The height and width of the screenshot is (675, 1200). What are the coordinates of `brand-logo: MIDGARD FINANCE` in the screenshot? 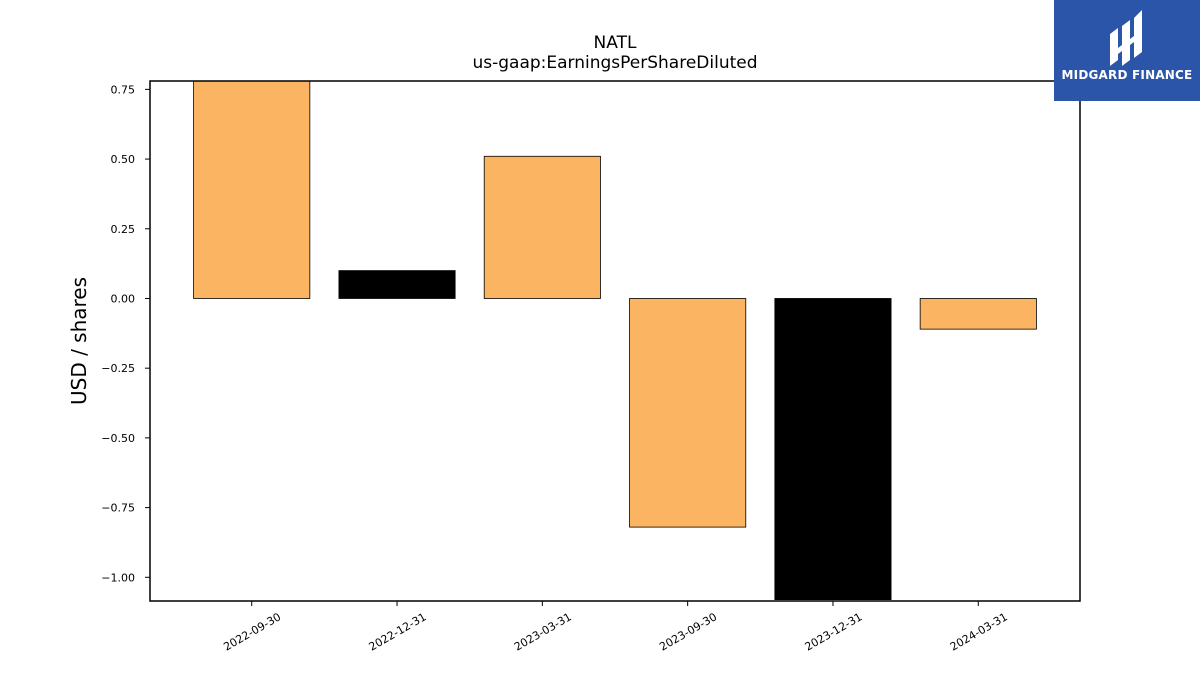 It's located at (1127, 50).